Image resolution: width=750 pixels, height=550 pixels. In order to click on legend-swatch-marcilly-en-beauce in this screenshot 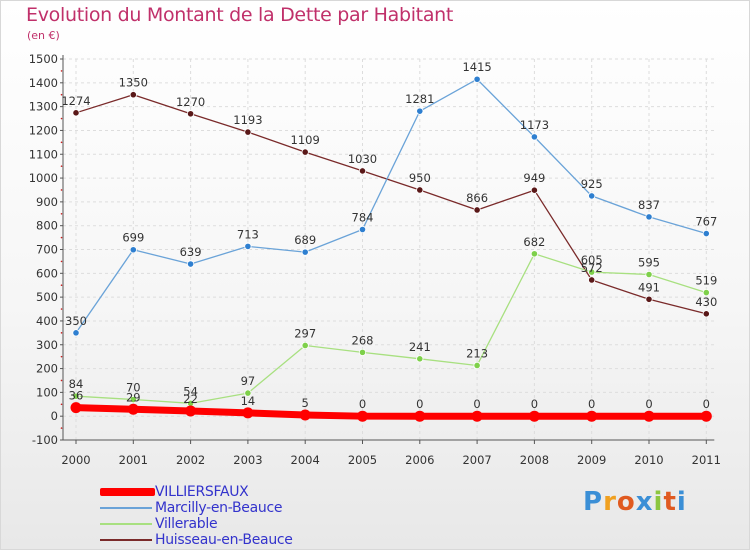, I will do `click(126, 508)`.